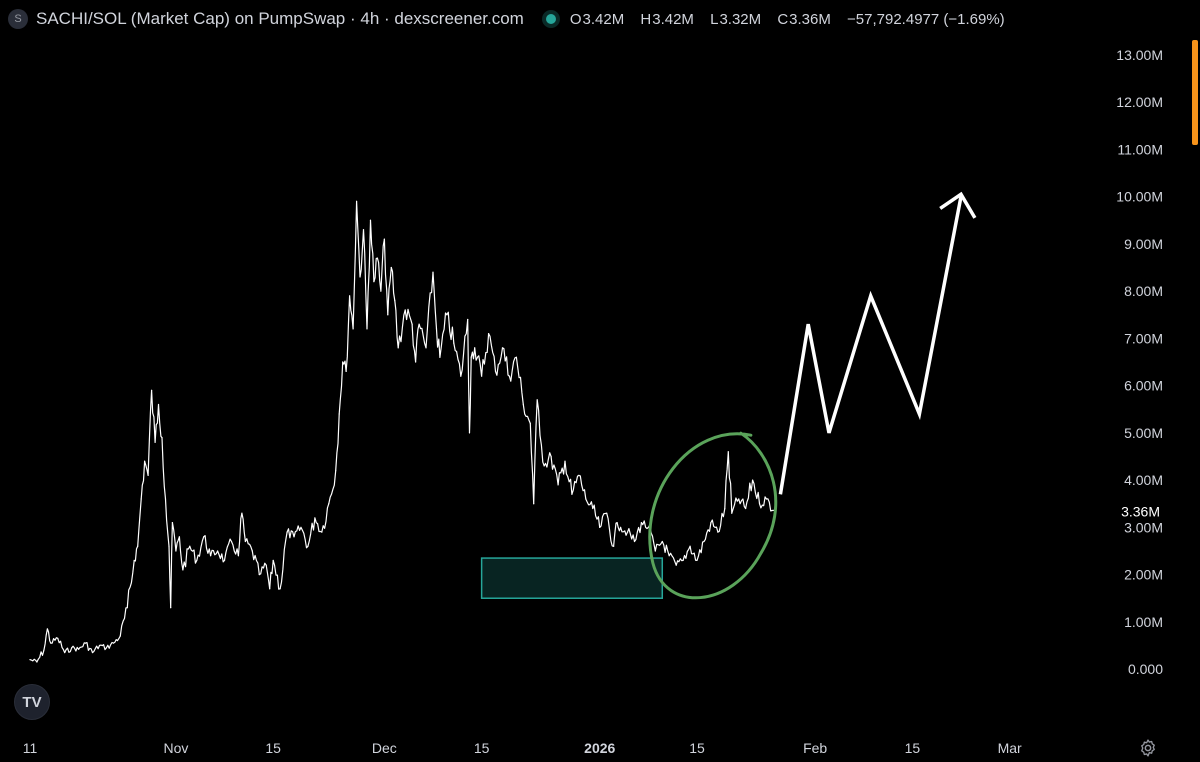  What do you see at coordinates (522, 748) in the screenshot?
I see `x-axis: 11 Nov 15 Dec 15 2026 15 Feb 15 Mar` at bounding box center [522, 748].